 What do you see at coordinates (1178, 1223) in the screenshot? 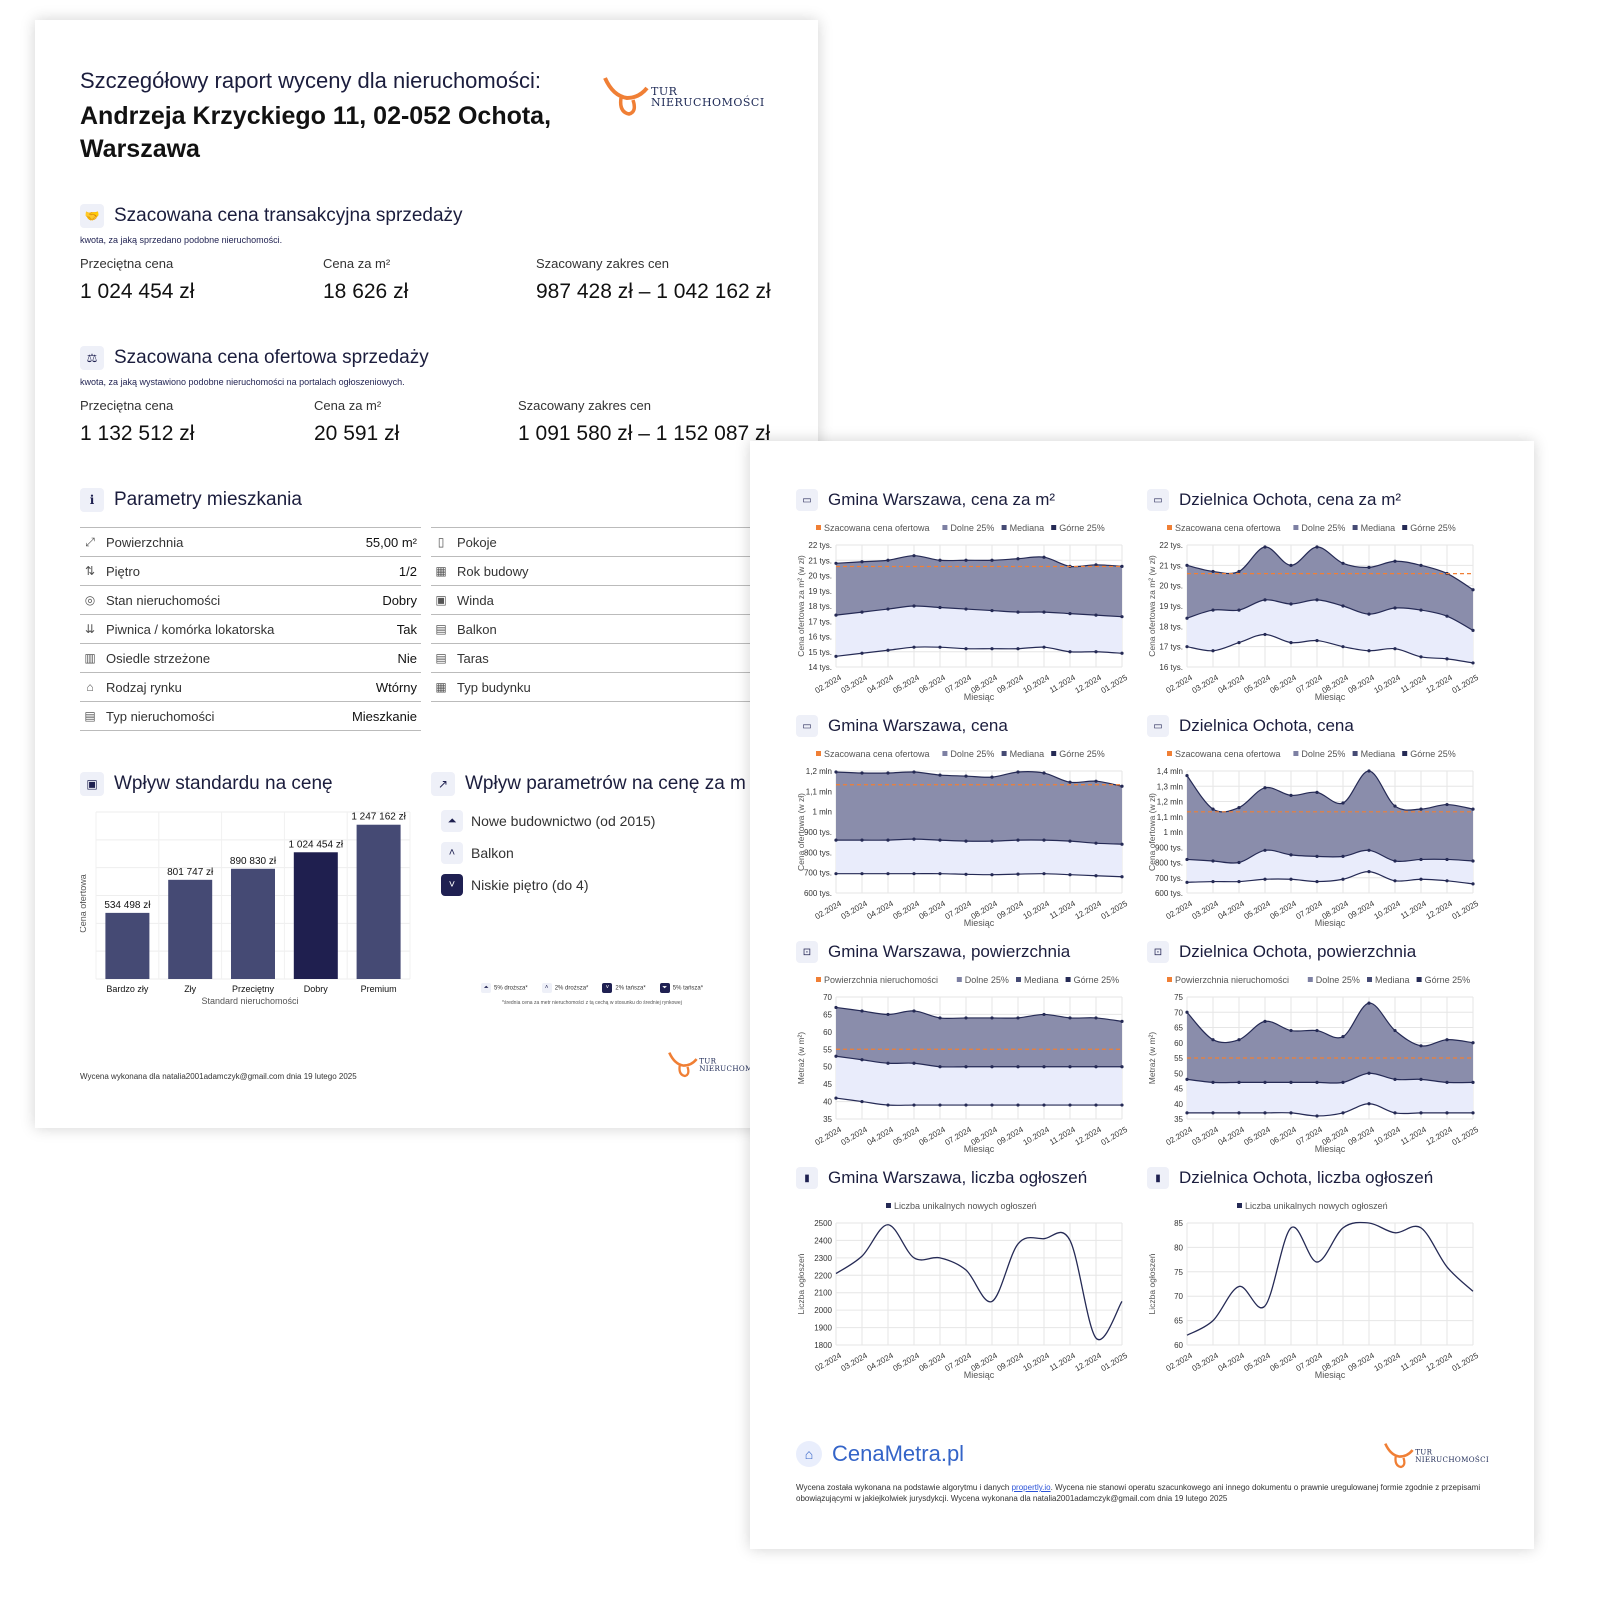
I see `y-tick-label: 85` at bounding box center [1178, 1223].